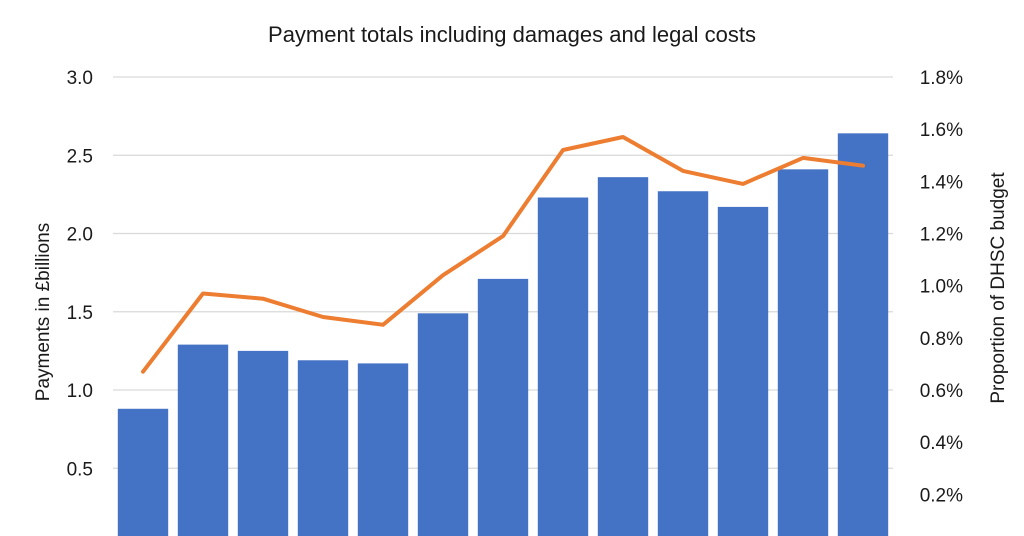  I want to click on y-axis-label: Payments in £billions, so click(43, 312).